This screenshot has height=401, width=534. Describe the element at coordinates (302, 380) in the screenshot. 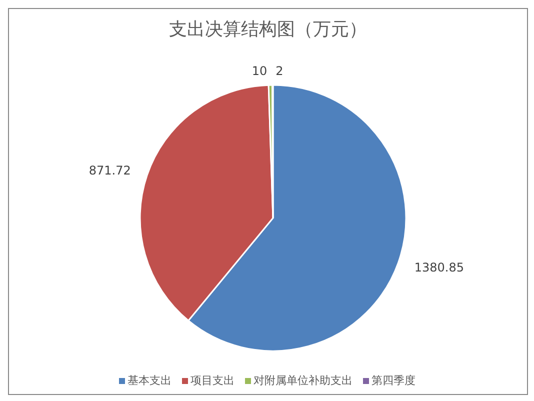

I see `legend-label: 对附属单位补助支出` at that location.